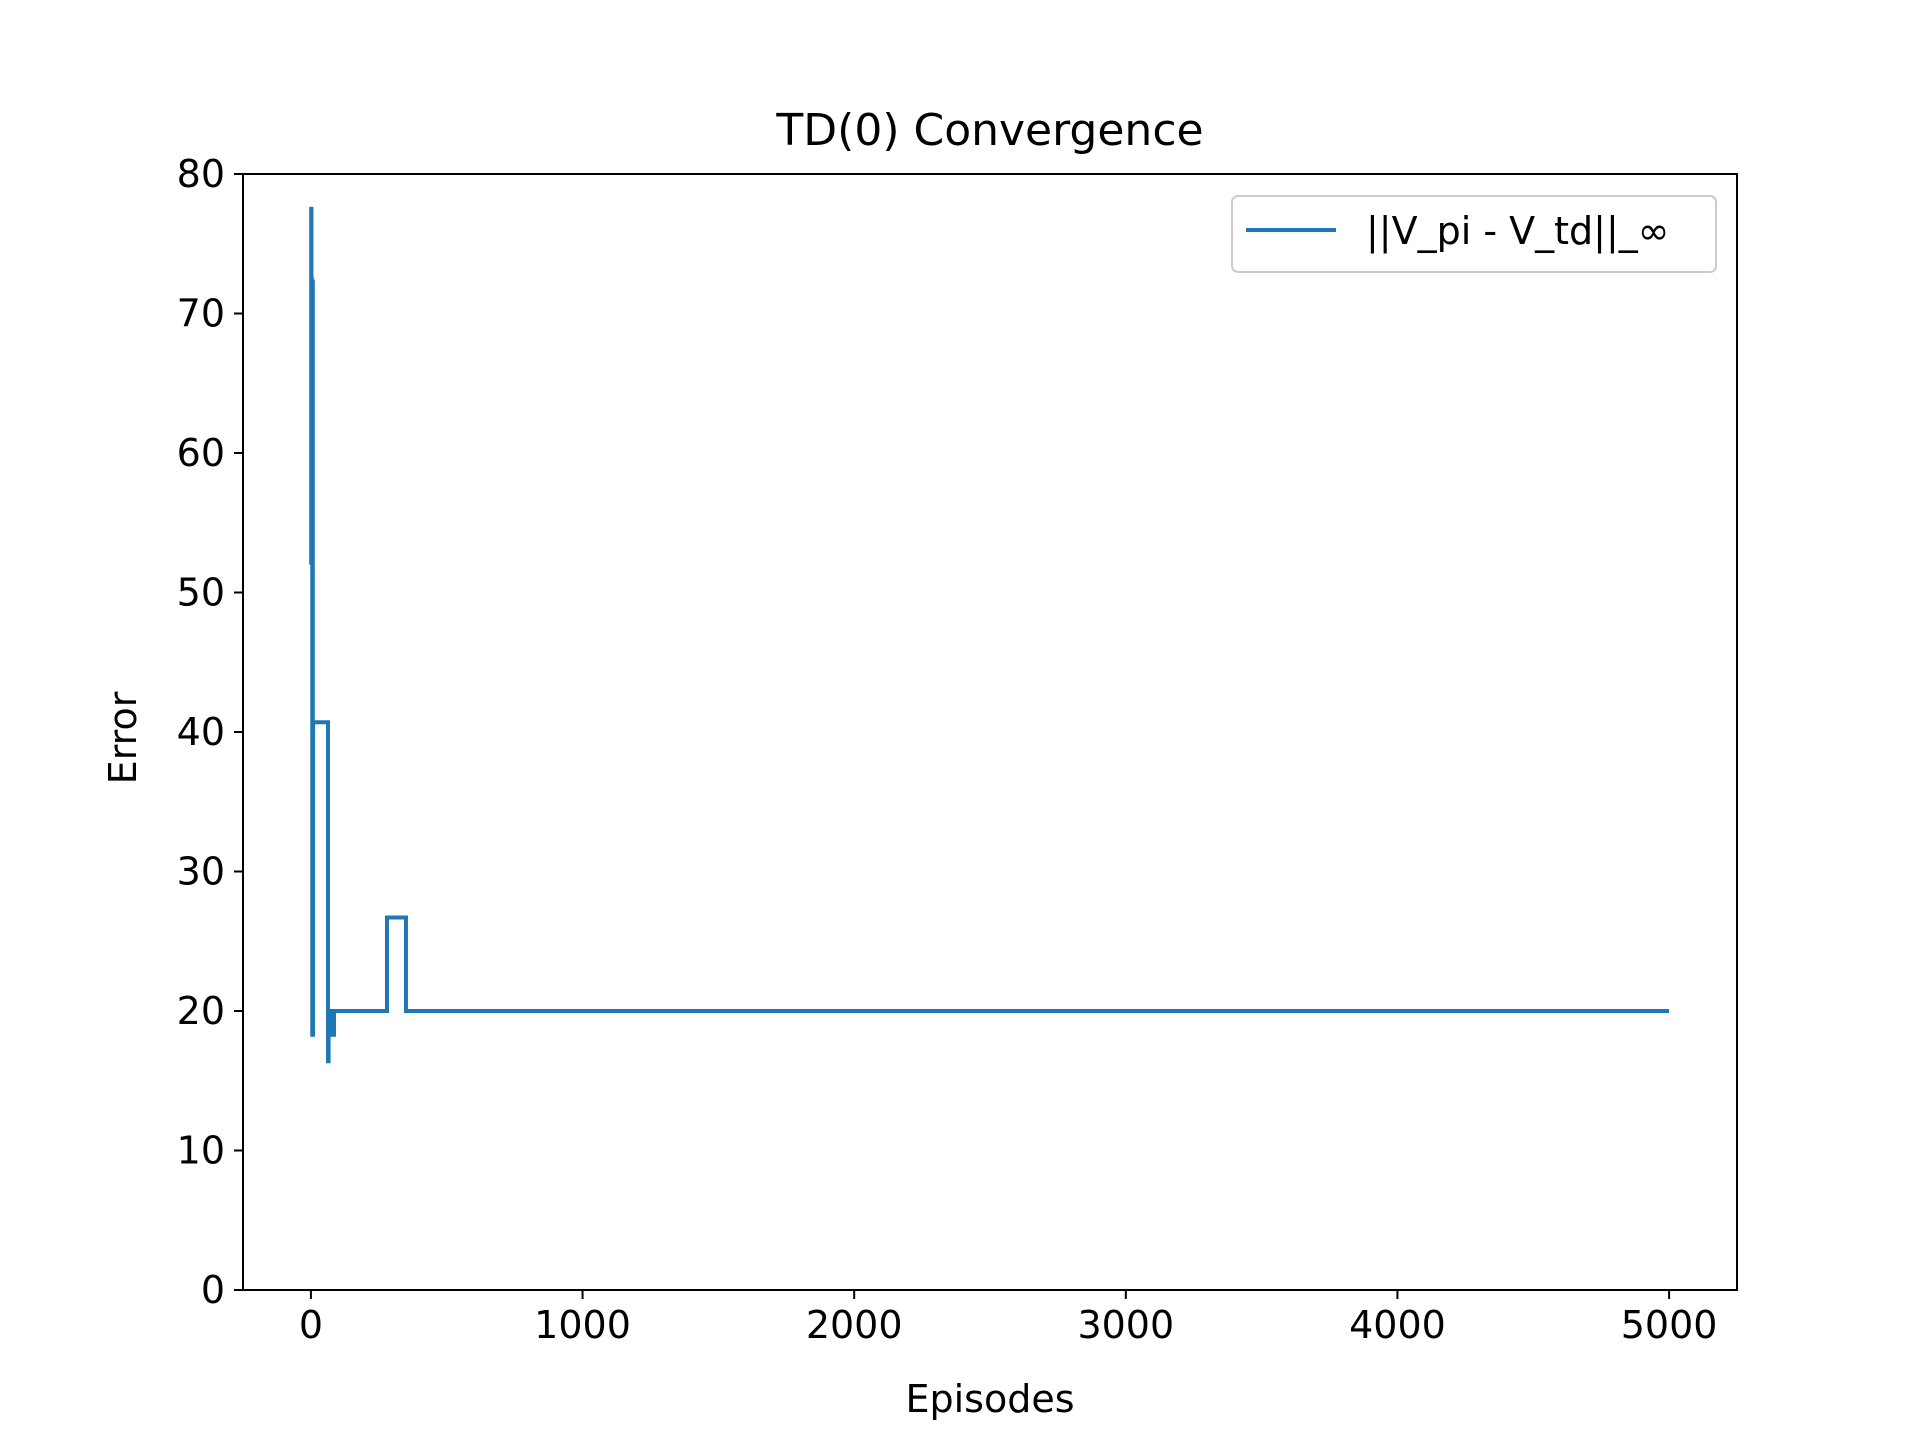 This screenshot has height=1440, width=1920. I want to click on y-tick-label: 70, so click(201, 314).